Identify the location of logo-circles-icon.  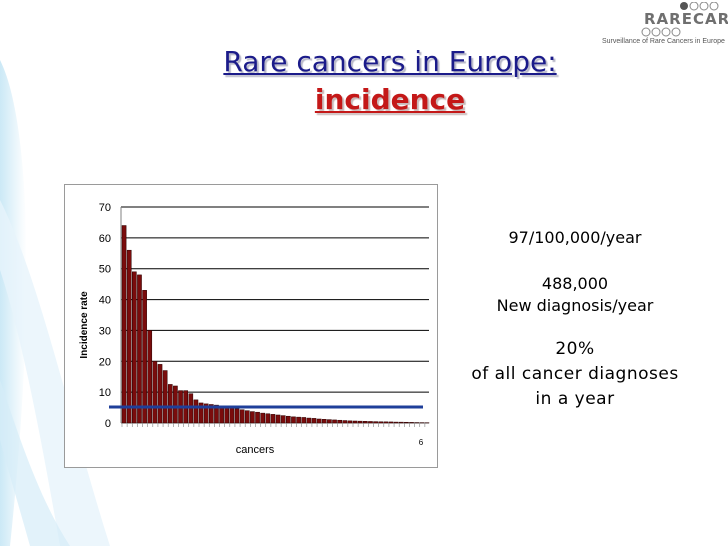
(680, 19).